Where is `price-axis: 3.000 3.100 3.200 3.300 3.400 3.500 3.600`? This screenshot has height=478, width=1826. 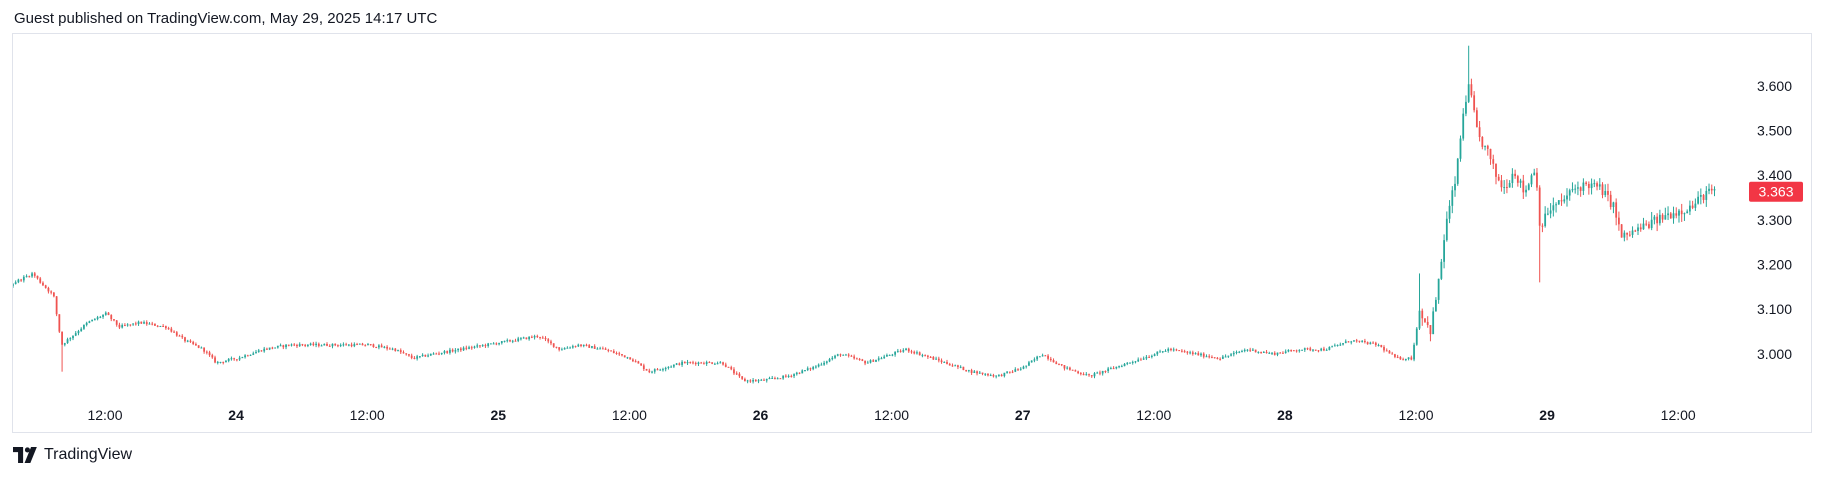
price-axis: 3.000 3.100 3.200 3.300 3.400 3.500 3.600 is located at coordinates (1774, 220).